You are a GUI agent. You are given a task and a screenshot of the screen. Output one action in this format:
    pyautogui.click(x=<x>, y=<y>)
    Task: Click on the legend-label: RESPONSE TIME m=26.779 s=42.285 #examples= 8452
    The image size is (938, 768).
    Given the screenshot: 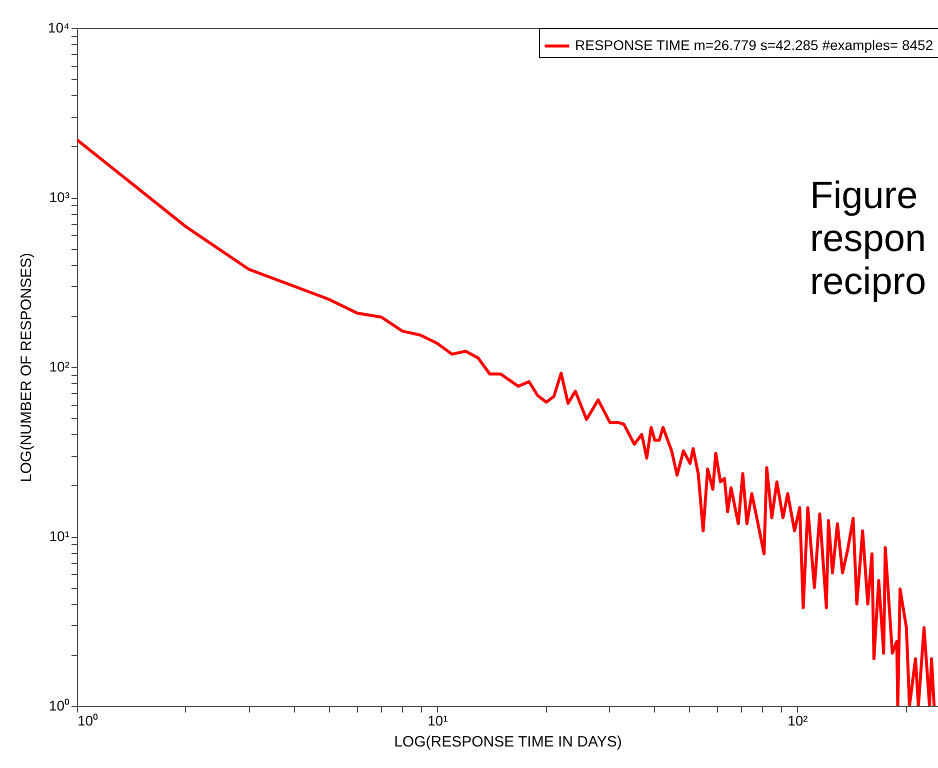 What is the action you would take?
    pyautogui.click(x=754, y=45)
    